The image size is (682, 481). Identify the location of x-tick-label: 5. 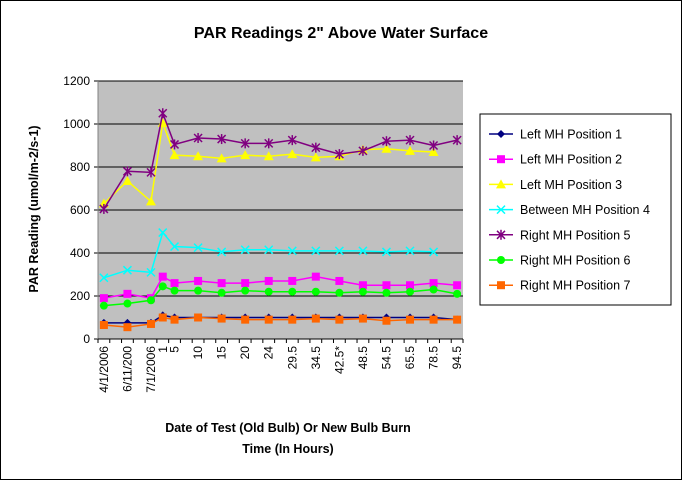
(175, 349).